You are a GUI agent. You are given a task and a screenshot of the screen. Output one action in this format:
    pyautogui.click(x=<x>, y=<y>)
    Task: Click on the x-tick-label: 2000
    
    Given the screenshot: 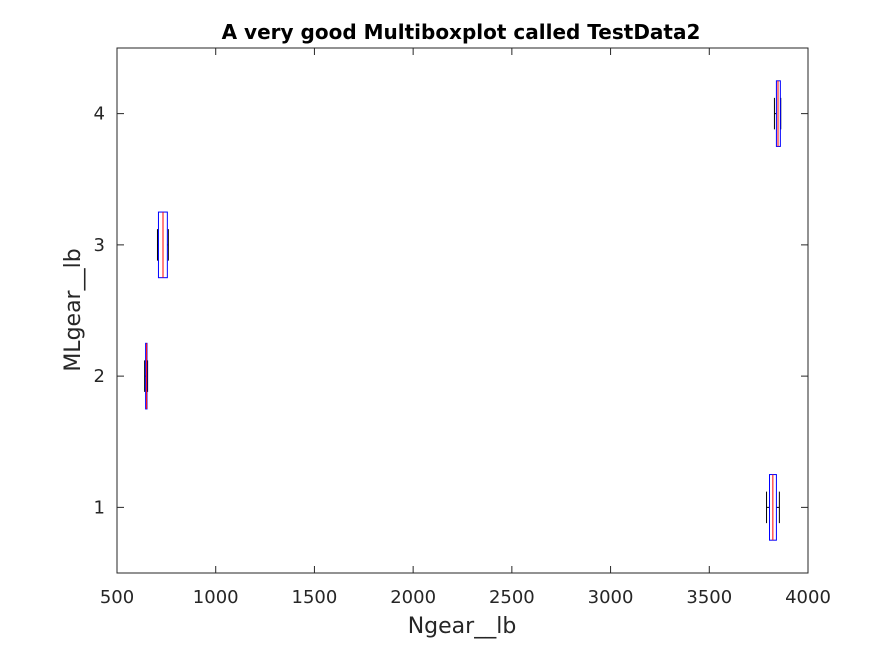 What is the action you would take?
    pyautogui.click(x=413, y=597)
    